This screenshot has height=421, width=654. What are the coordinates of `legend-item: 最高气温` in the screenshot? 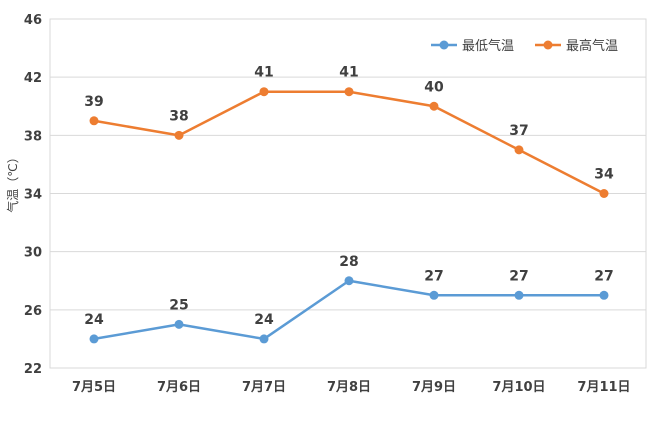 It's located at (576, 46).